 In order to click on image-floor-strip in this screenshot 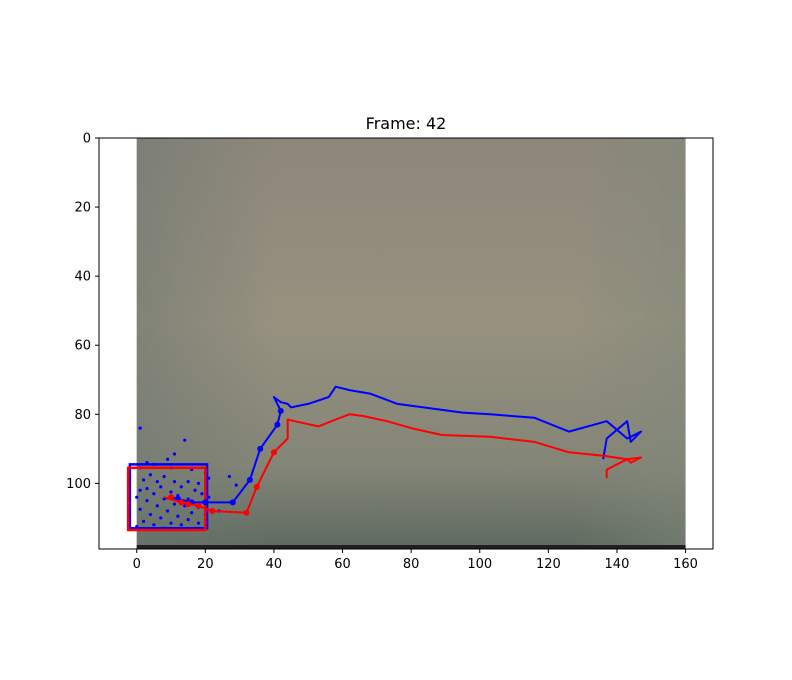, I will do `click(411, 547)`.